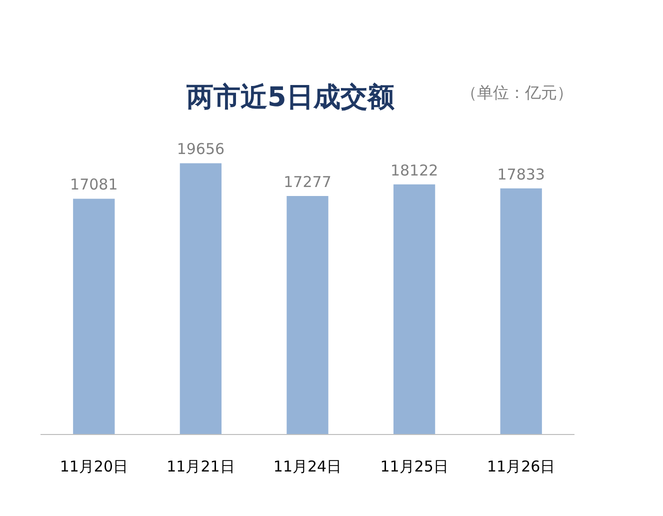 The image size is (663, 516). I want to click on x-tick-label: 11月21日, so click(200, 467).